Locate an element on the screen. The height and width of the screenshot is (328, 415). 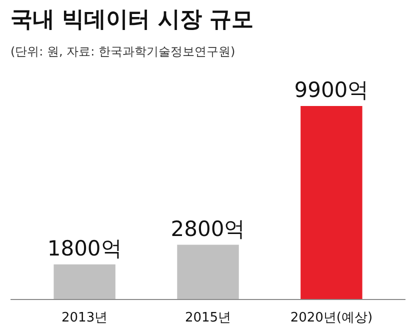
chart-title: 국내 빅데이터 시장 규모 is located at coordinates (132, 20).